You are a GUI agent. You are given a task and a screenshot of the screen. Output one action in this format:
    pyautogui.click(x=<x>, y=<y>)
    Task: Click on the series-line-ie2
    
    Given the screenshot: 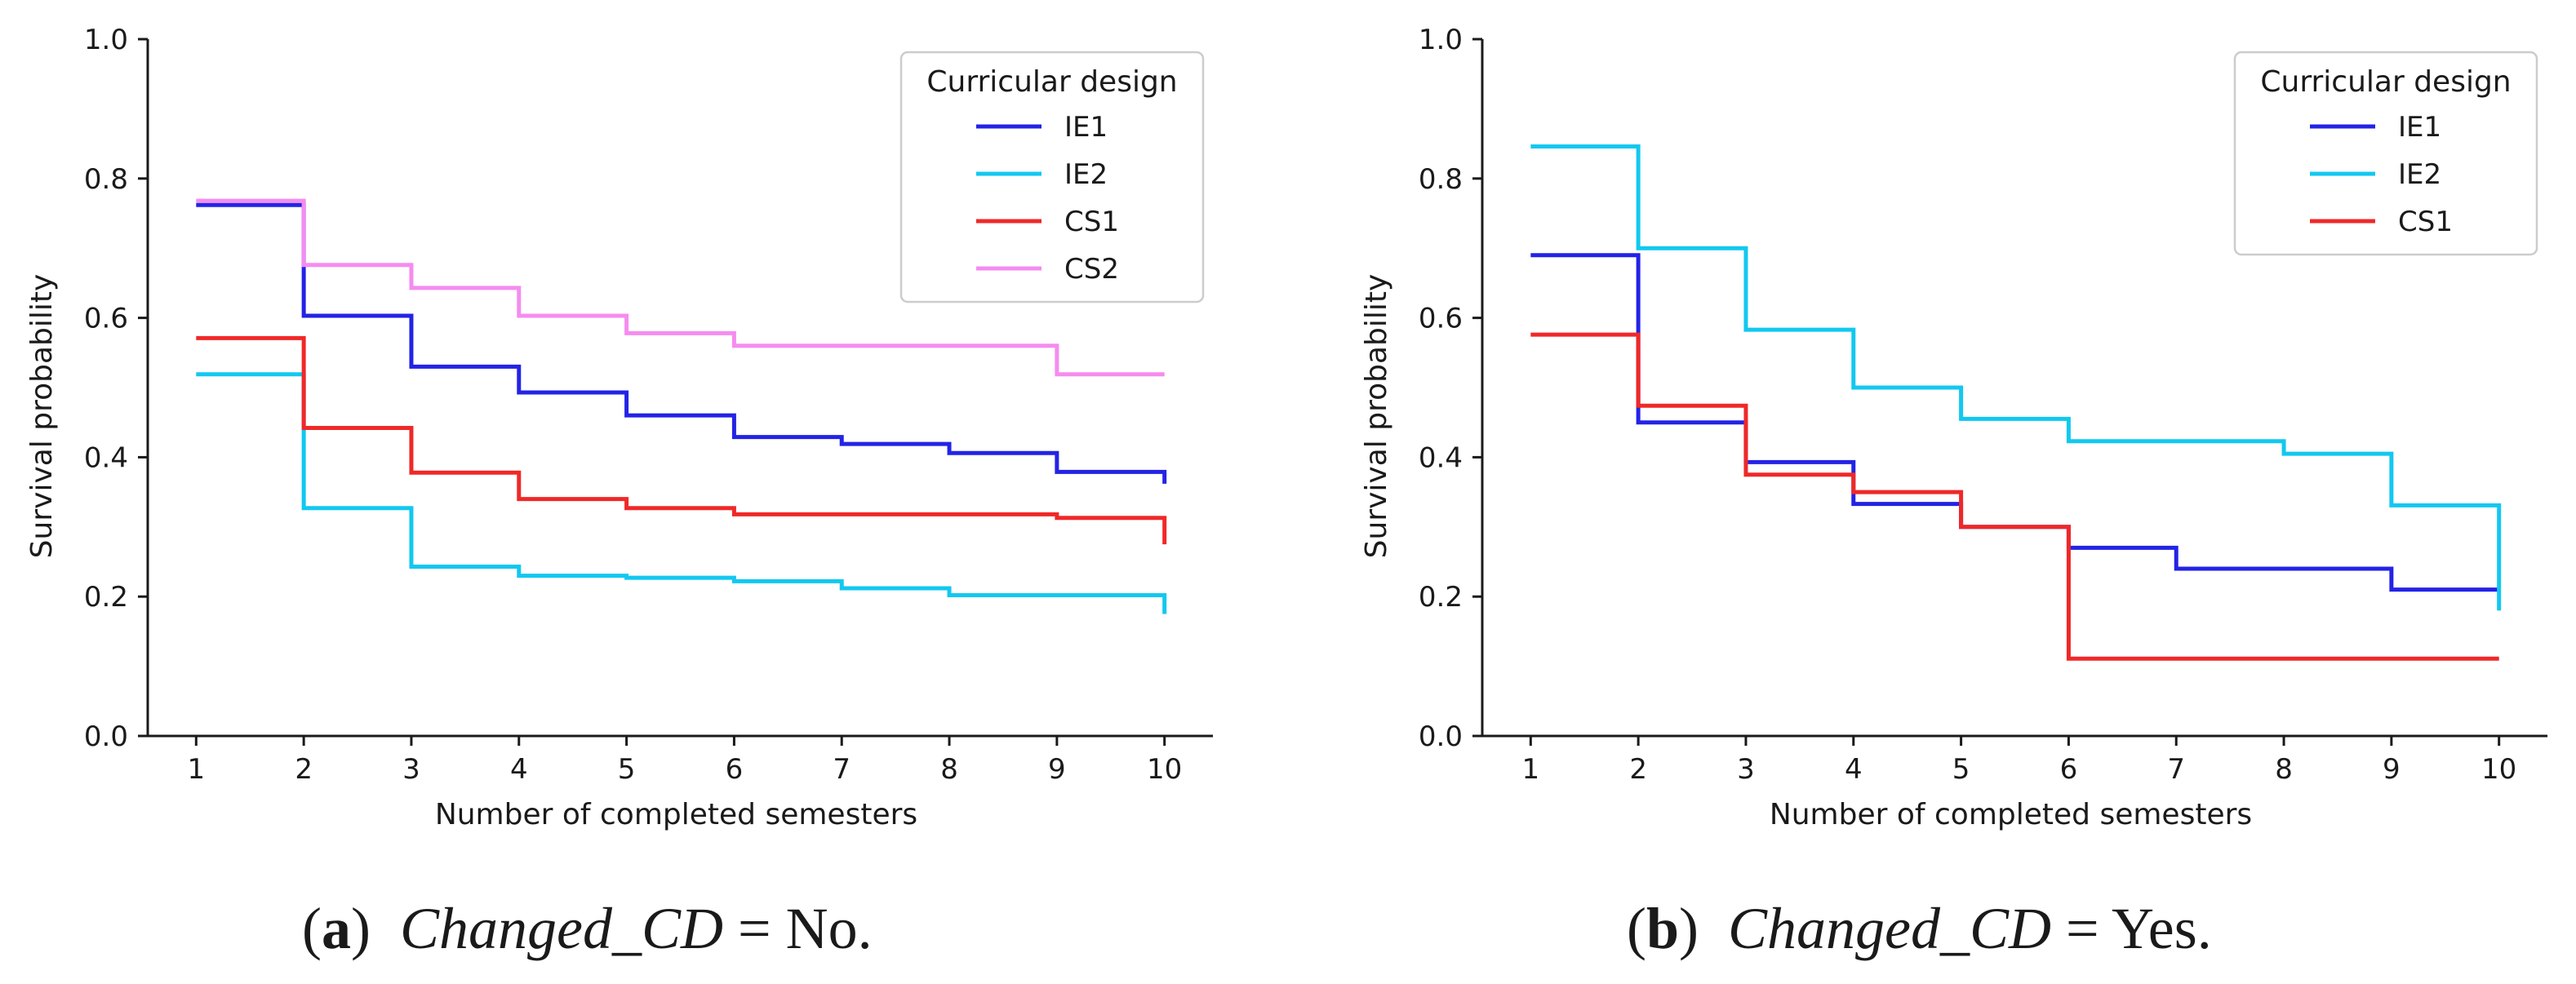 What is the action you would take?
    pyautogui.click(x=681, y=493)
    